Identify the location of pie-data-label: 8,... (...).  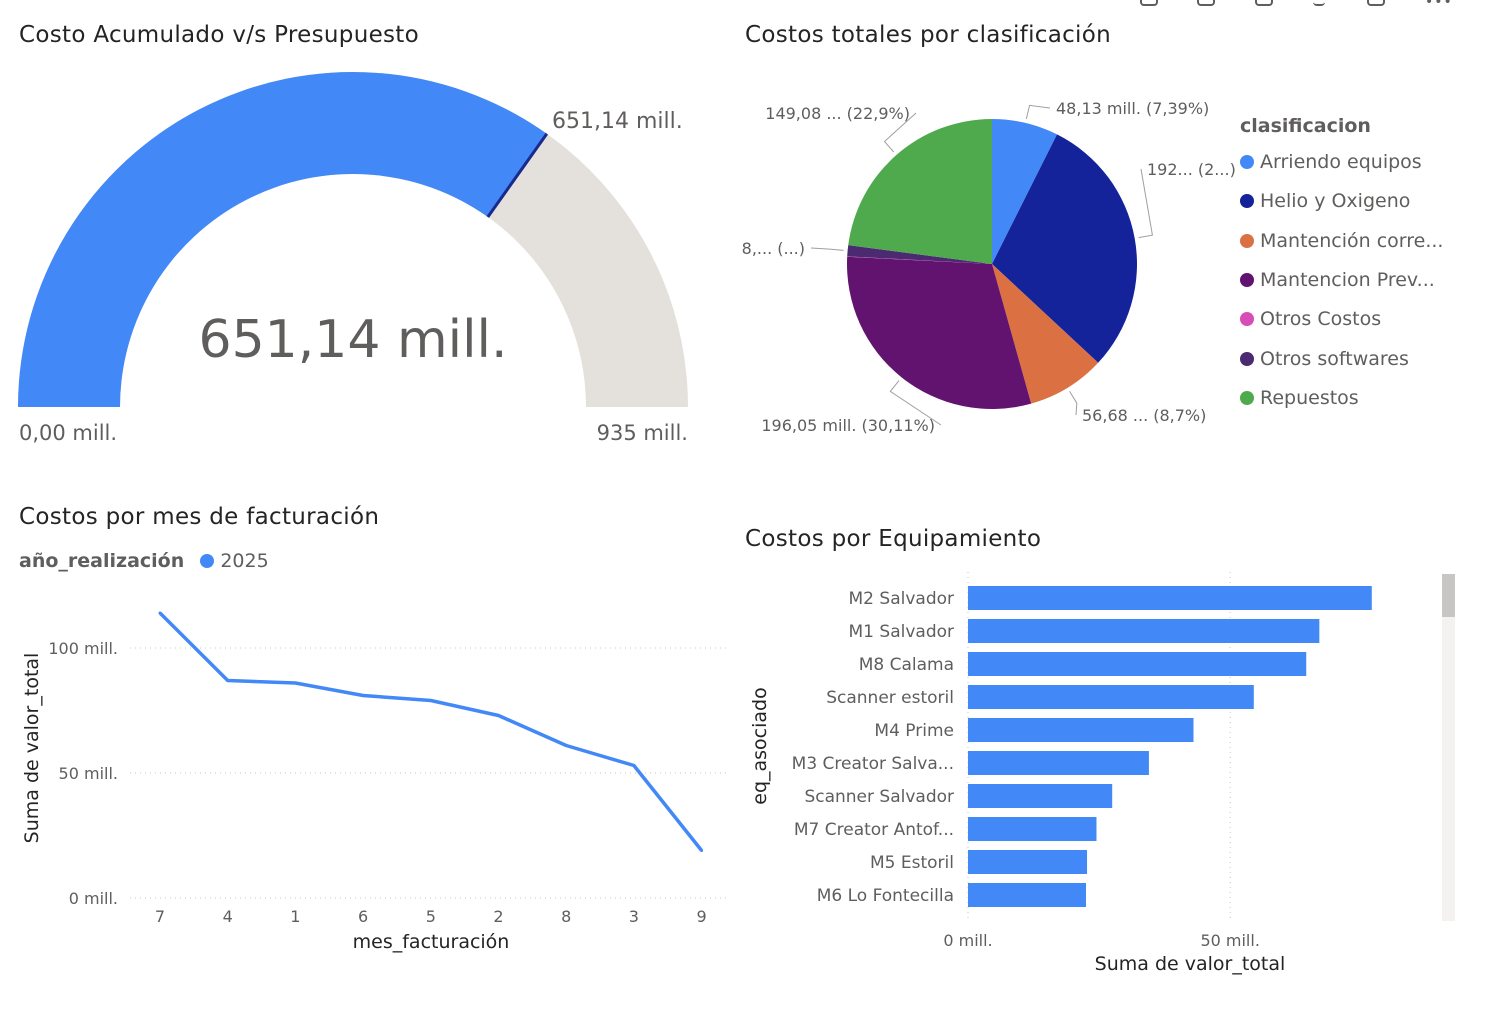
(773, 248).